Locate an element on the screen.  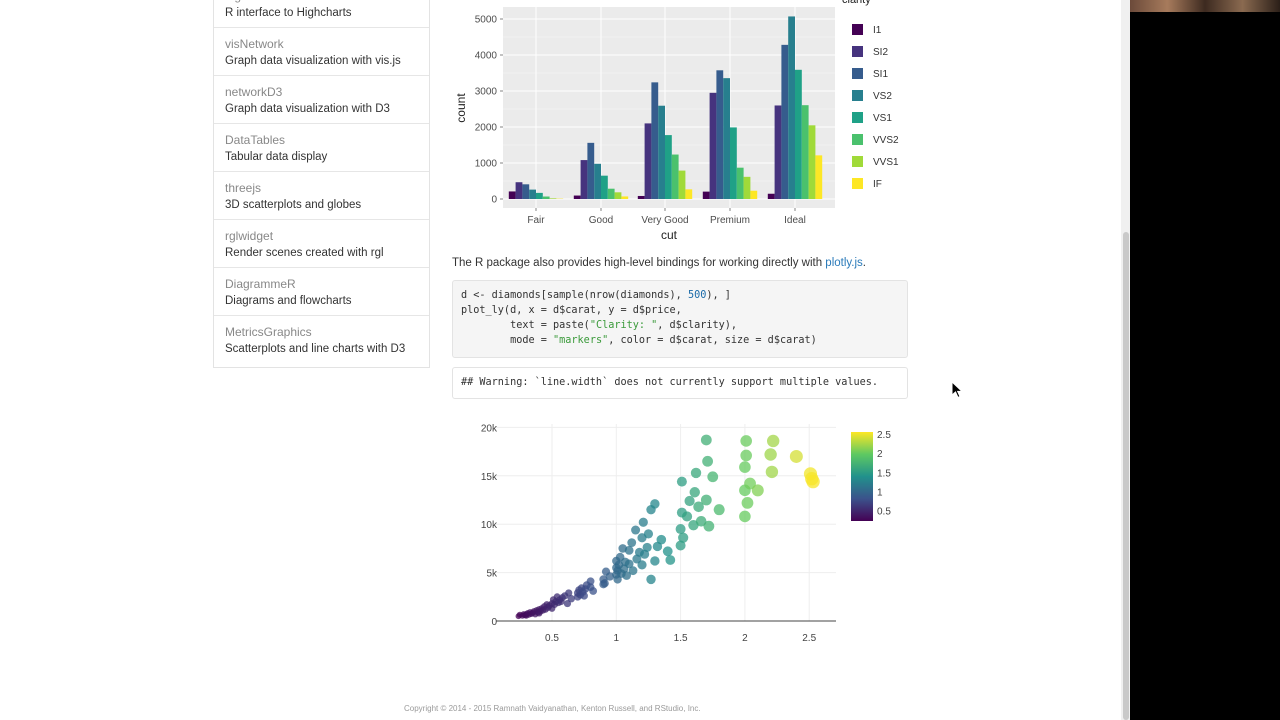
bar-vvs2-very-good is located at coordinates (675, 176).